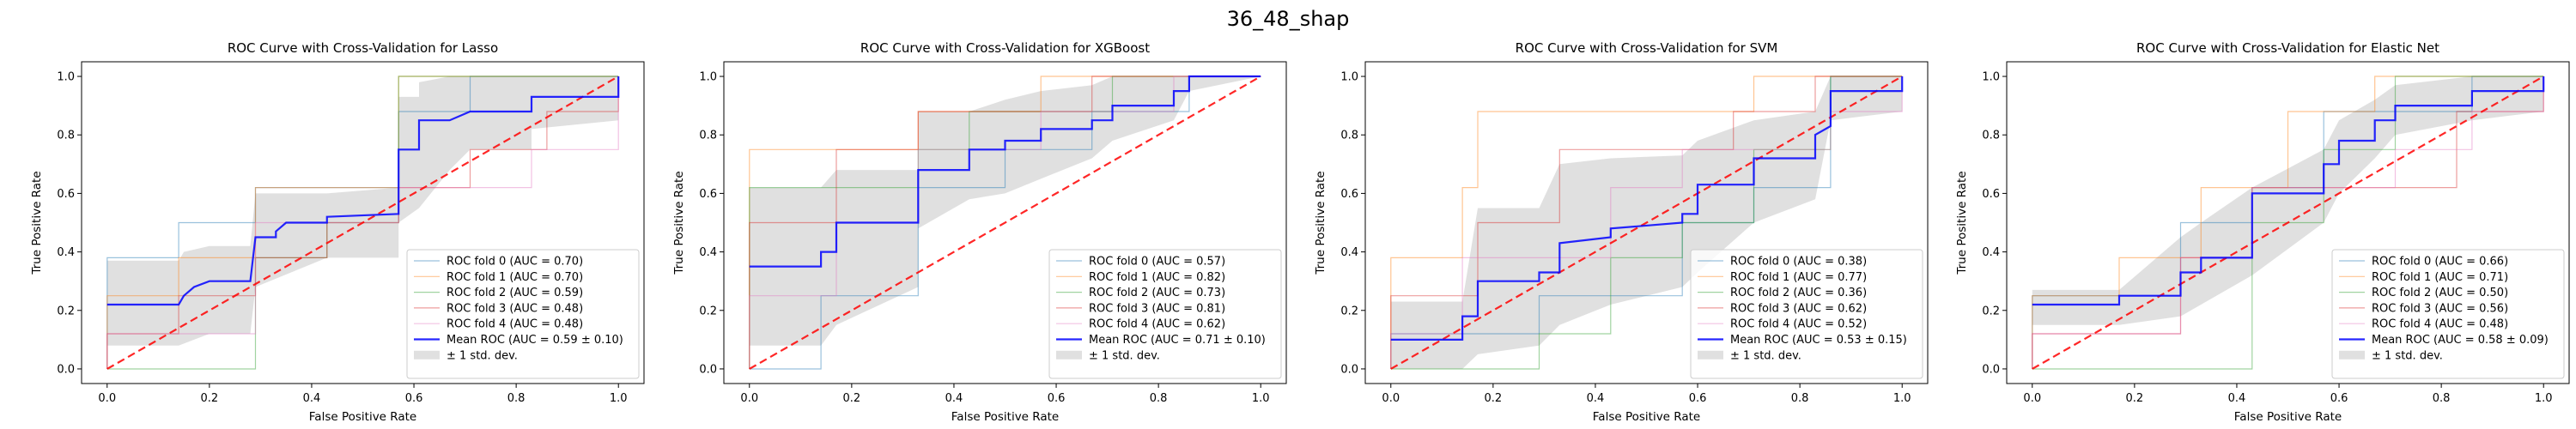 Image resolution: width=2576 pixels, height=429 pixels. Describe the element at coordinates (1802, 340) in the screenshot. I see `legend-mean: Mean ROC (AUC = 0.53 ± 0.15)` at that location.